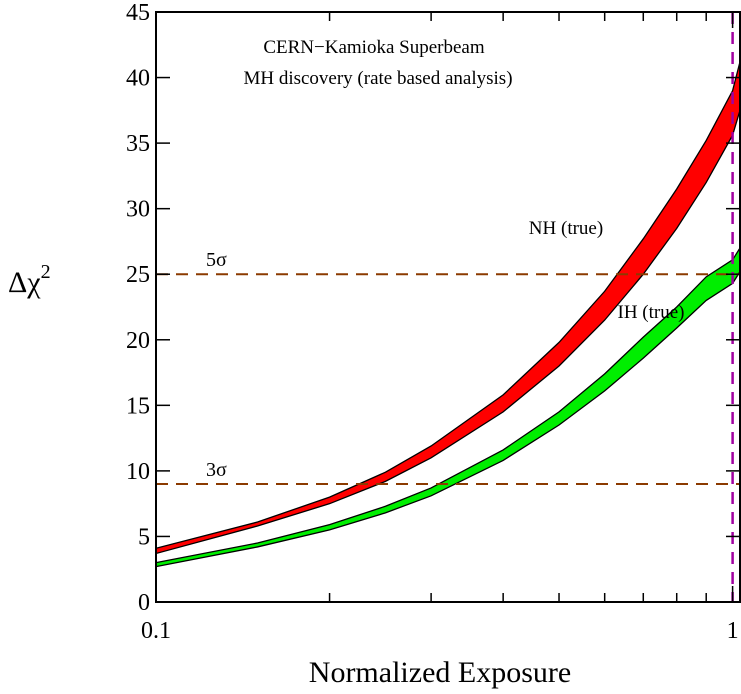  Describe the element at coordinates (24, 282) in the screenshot. I see `y-axis-label-main: Δχ` at that location.